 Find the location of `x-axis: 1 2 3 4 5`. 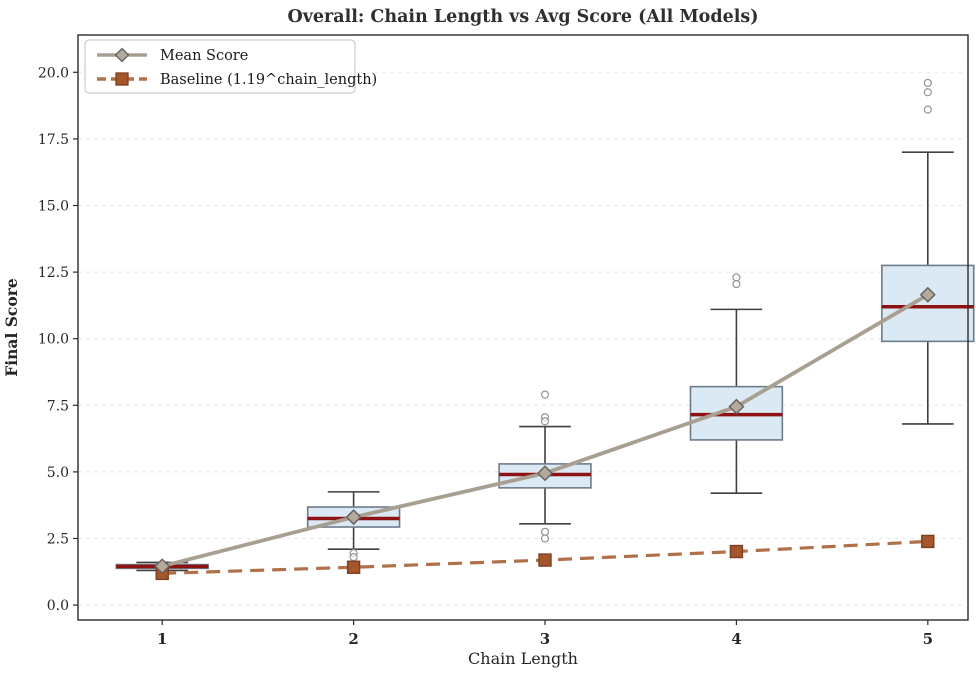

x-axis: 1 2 3 4 5 is located at coordinates (545, 634).